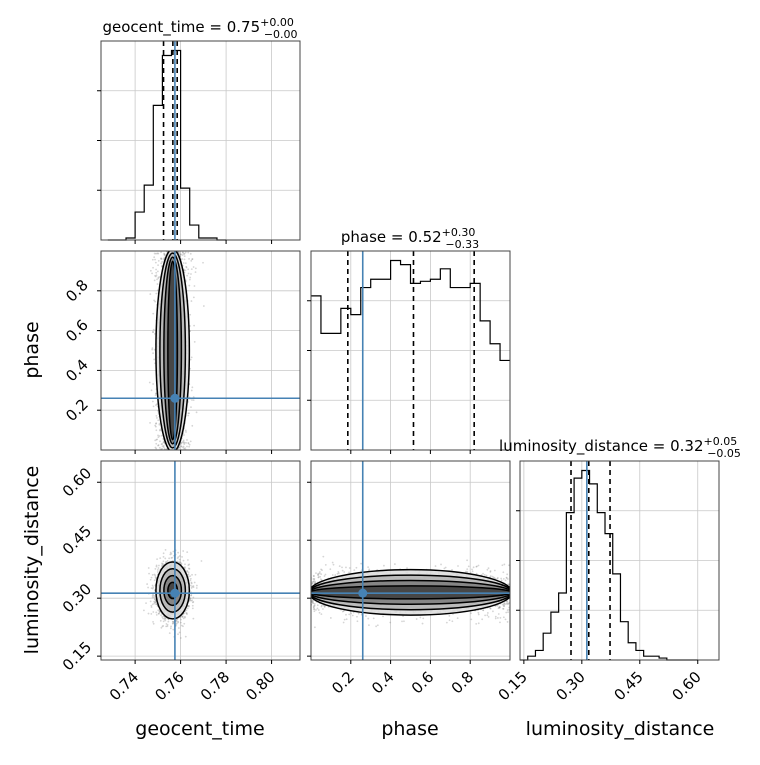 The height and width of the screenshot is (765, 760). What do you see at coordinates (281, 34) in the screenshot?
I see `title-sub: −0.00` at bounding box center [281, 34].